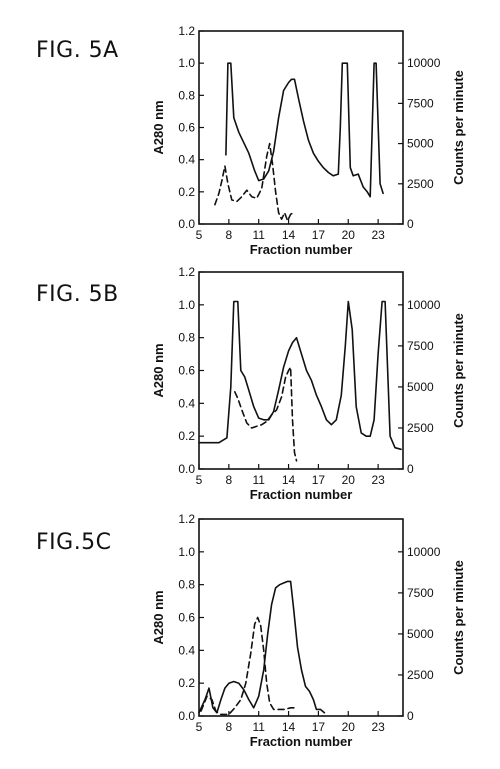 This screenshot has width=500, height=769. I want to click on fig-label-5b: FIG. 5B, so click(77, 294).